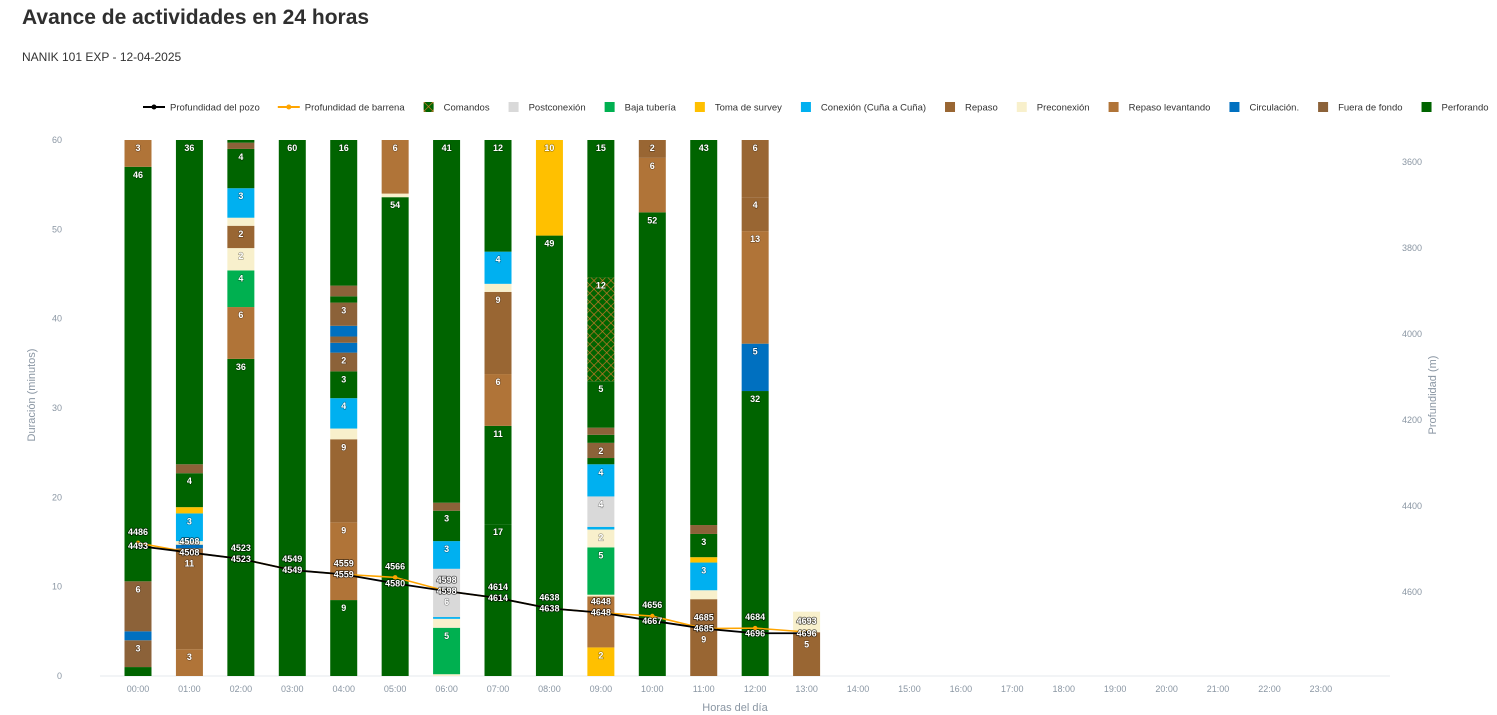  I want to click on legend-item: Repaso, so click(971, 108).